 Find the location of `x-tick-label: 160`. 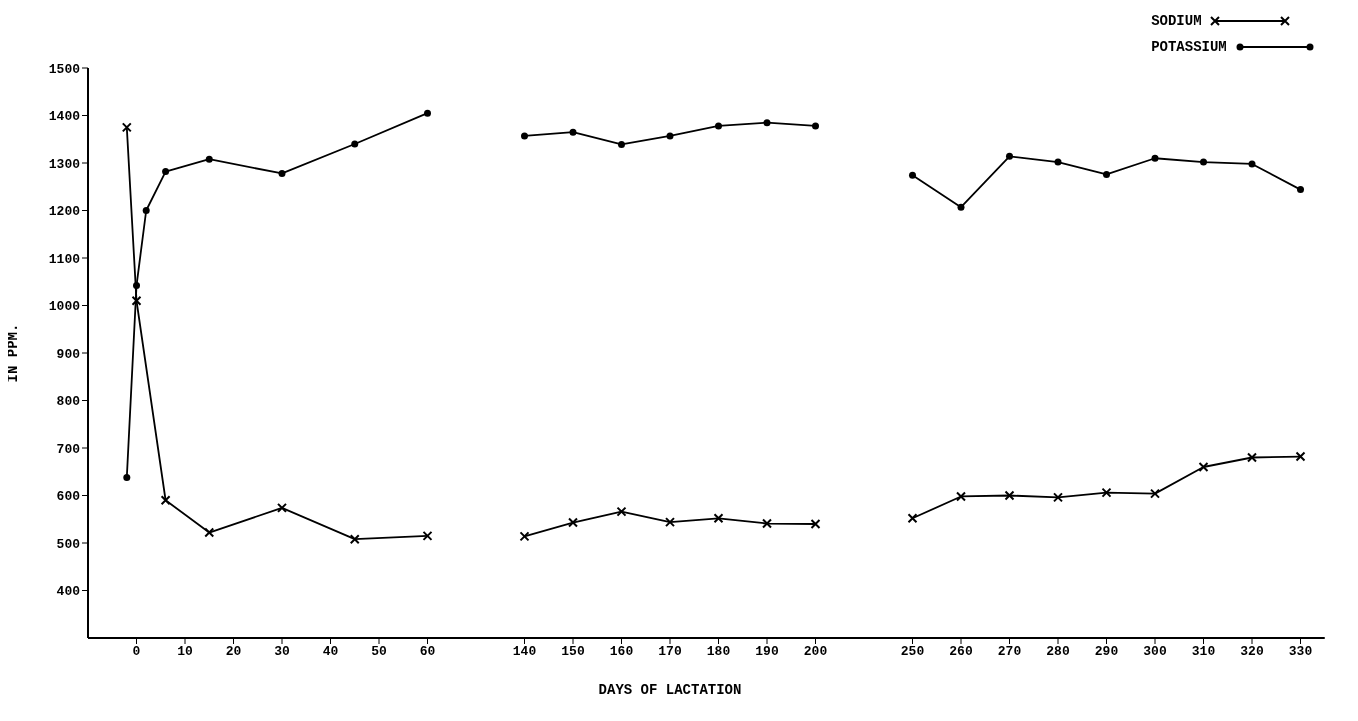

x-tick-label: 160 is located at coordinates (621, 652).